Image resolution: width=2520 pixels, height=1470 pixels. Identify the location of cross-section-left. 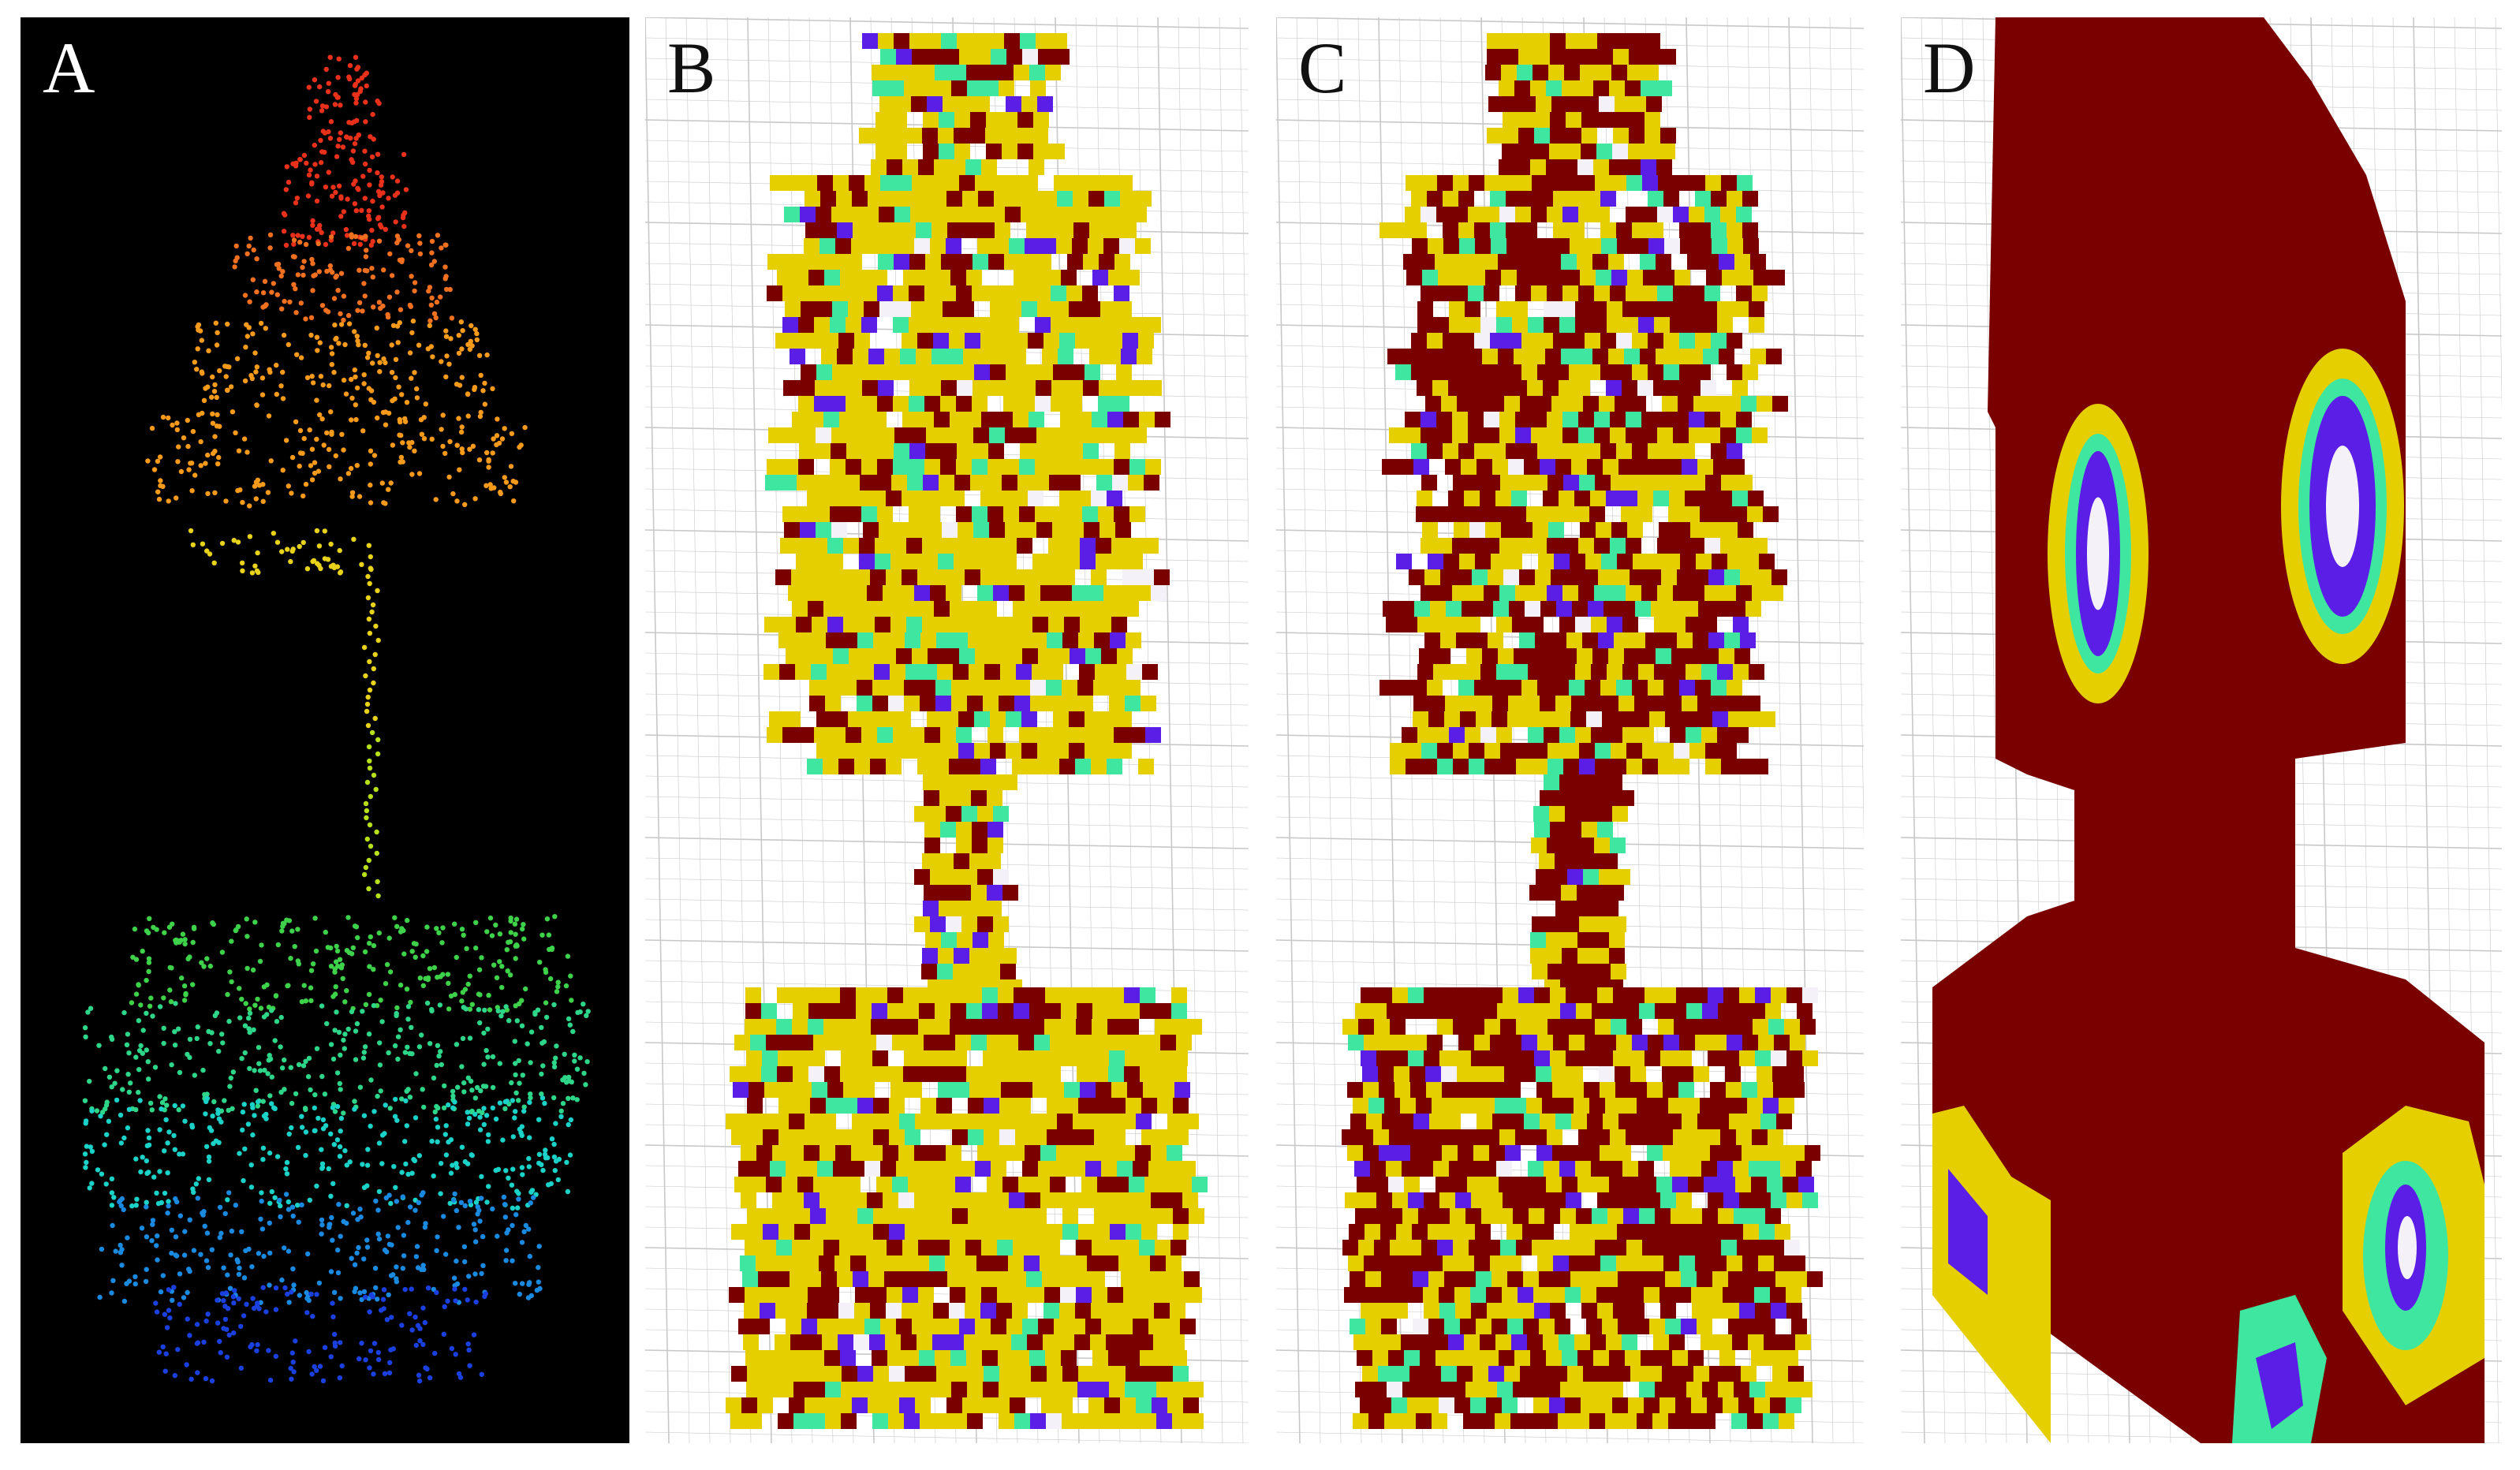
(2098, 553).